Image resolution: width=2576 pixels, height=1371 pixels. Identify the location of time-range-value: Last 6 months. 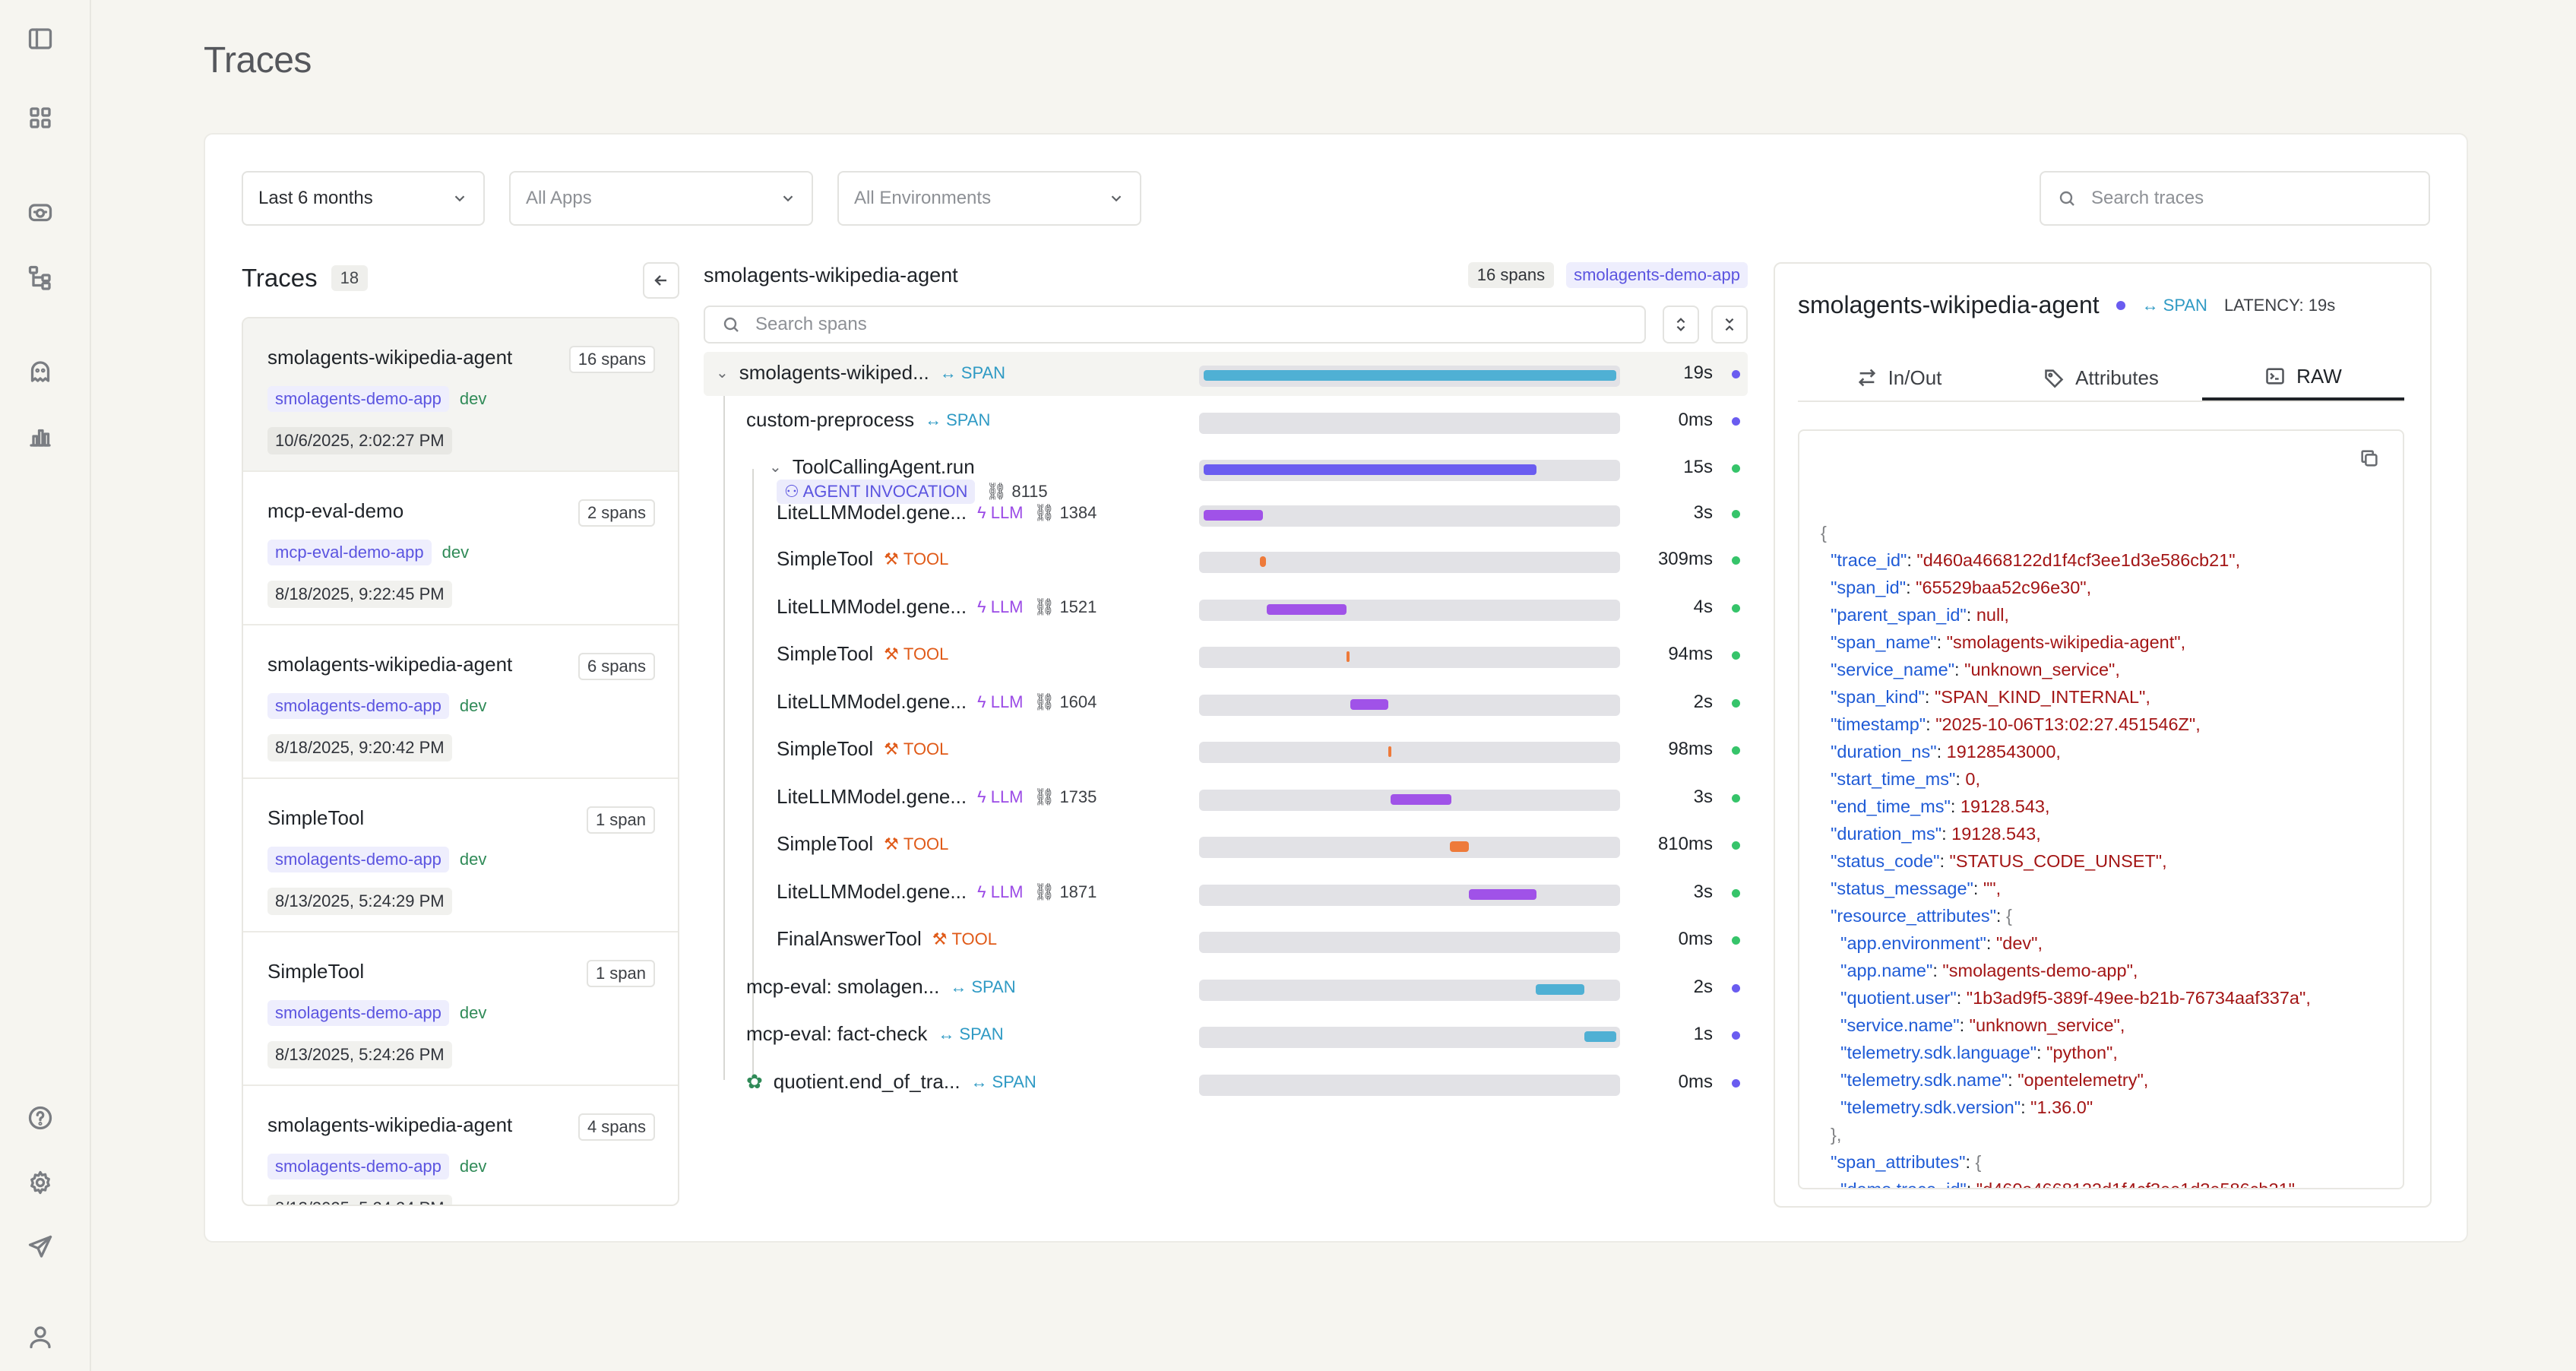
(315, 198).